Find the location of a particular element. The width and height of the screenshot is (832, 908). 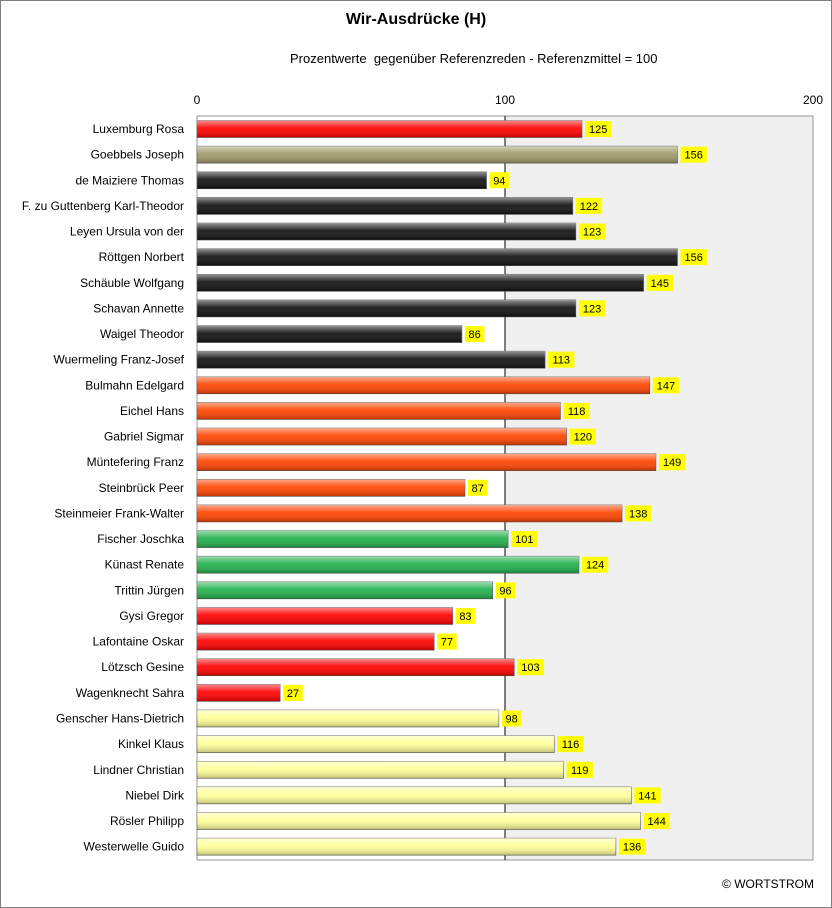

category-label: Lafontaine Oskar is located at coordinates (138, 642).